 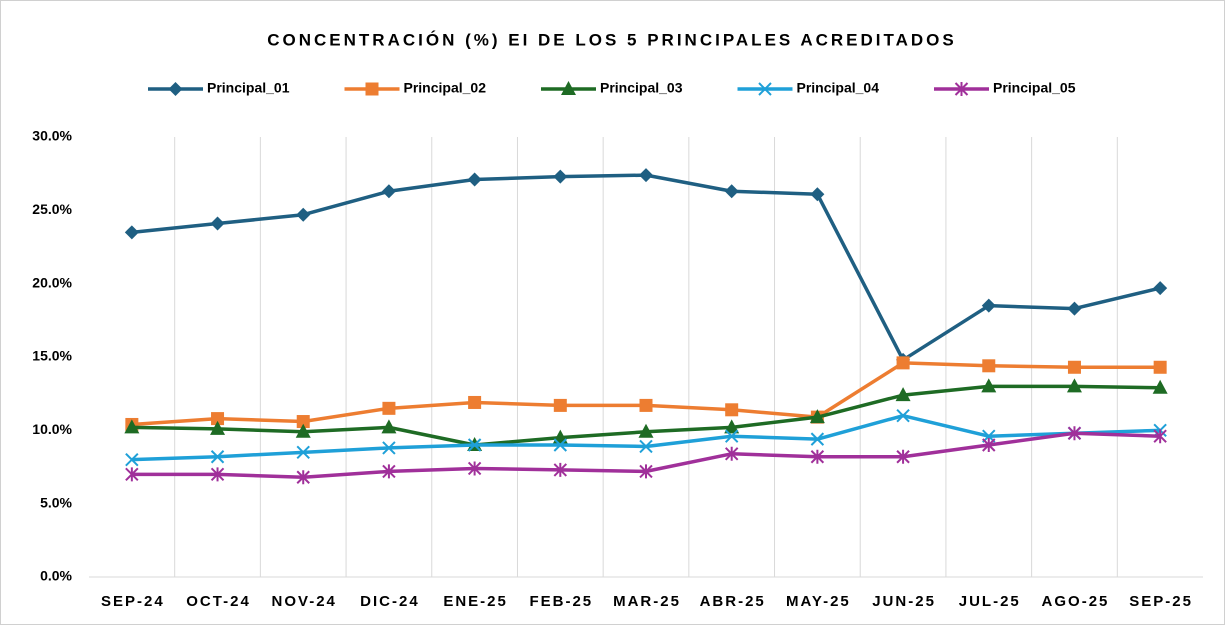 I want to click on x-tick-label: AGO-25, so click(x=1076, y=601).